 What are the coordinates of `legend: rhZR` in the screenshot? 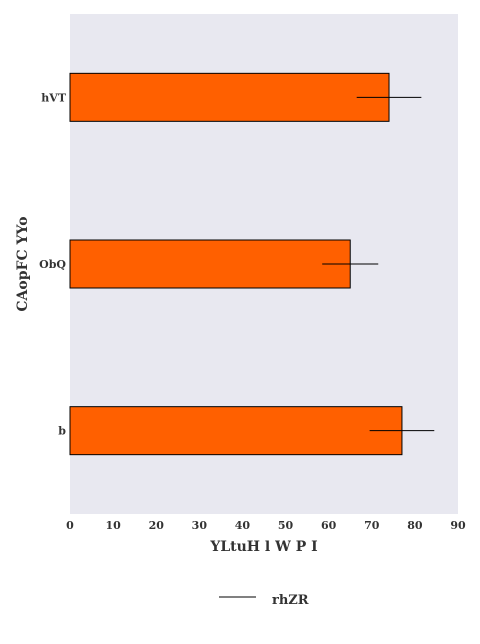 It's located at (264, 600).